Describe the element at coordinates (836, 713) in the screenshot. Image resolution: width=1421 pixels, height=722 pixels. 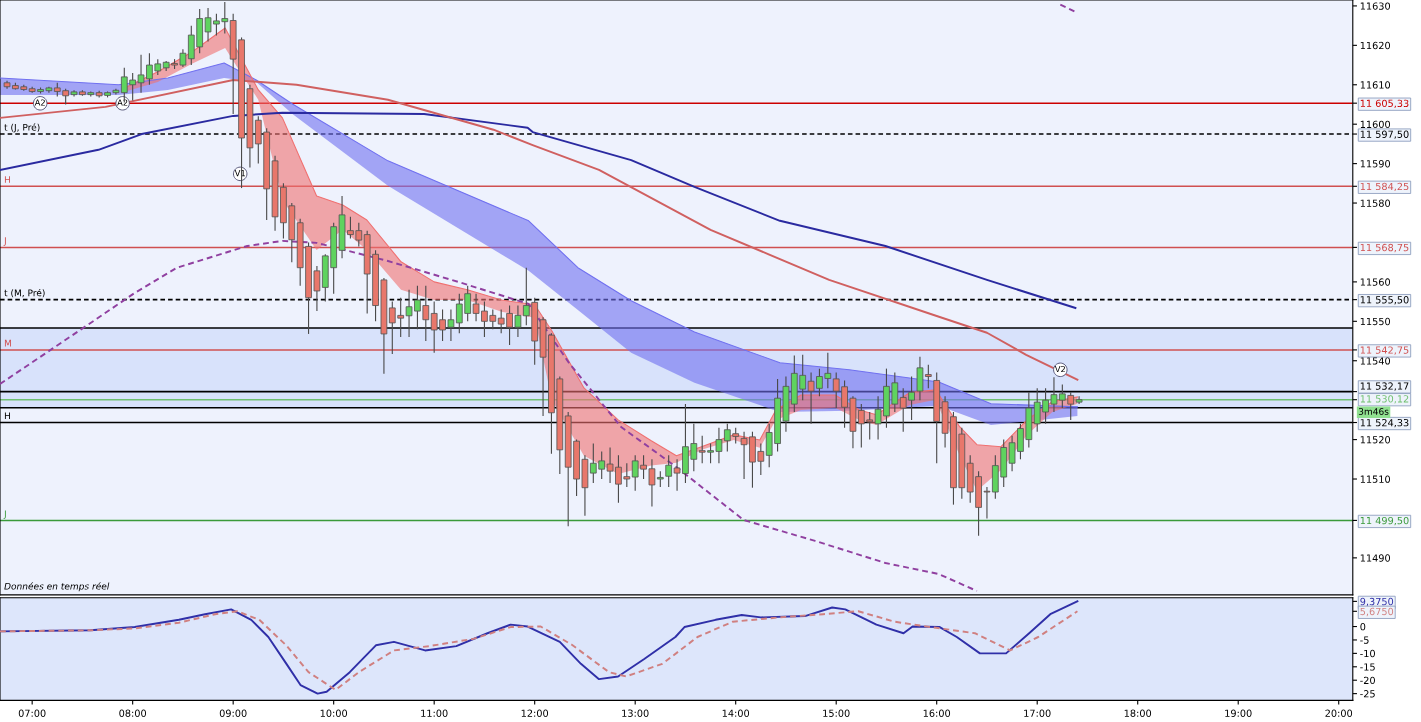
I see `x-tick-label: 15:00` at that location.